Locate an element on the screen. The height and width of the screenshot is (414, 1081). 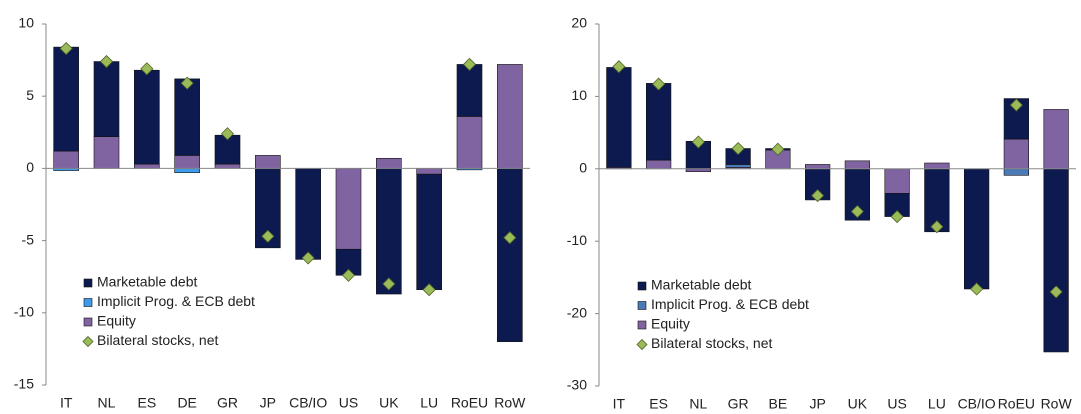
x-tick-label: GR is located at coordinates (738, 404).